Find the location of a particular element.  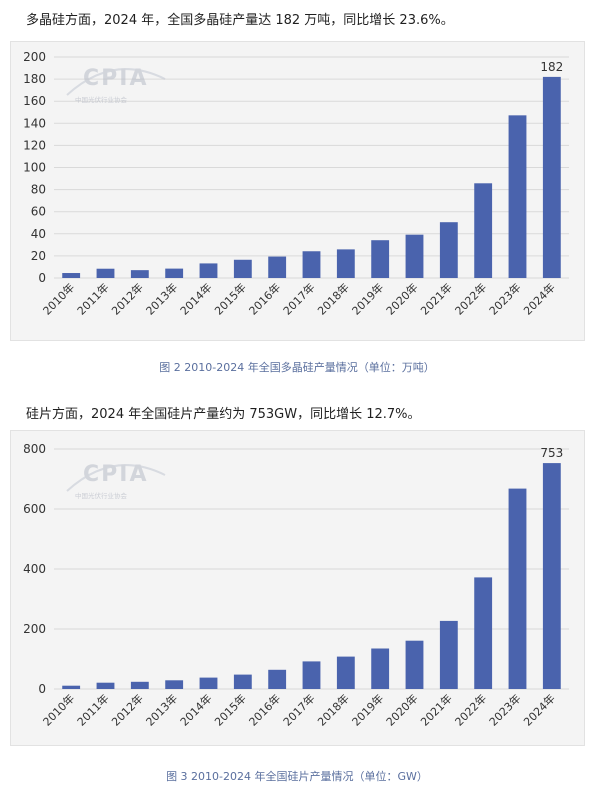

y-tick-label: 20 is located at coordinates (38, 256).